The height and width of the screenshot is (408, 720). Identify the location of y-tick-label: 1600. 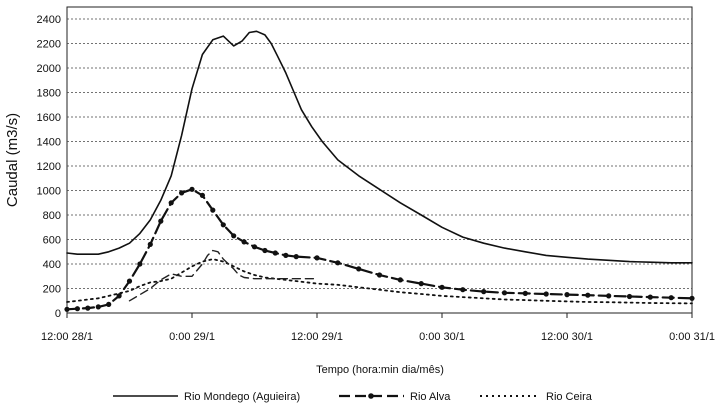
(49, 118).